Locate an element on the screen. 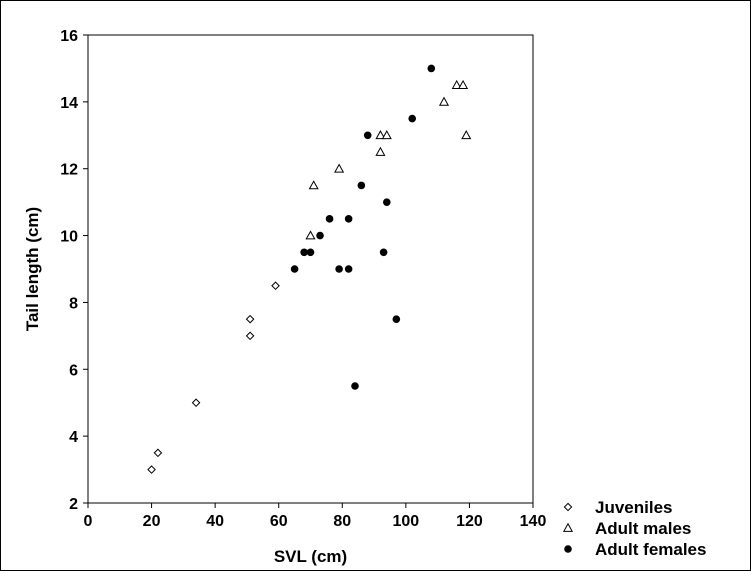  x-axis-title: SVL (cm) is located at coordinates (310, 556).